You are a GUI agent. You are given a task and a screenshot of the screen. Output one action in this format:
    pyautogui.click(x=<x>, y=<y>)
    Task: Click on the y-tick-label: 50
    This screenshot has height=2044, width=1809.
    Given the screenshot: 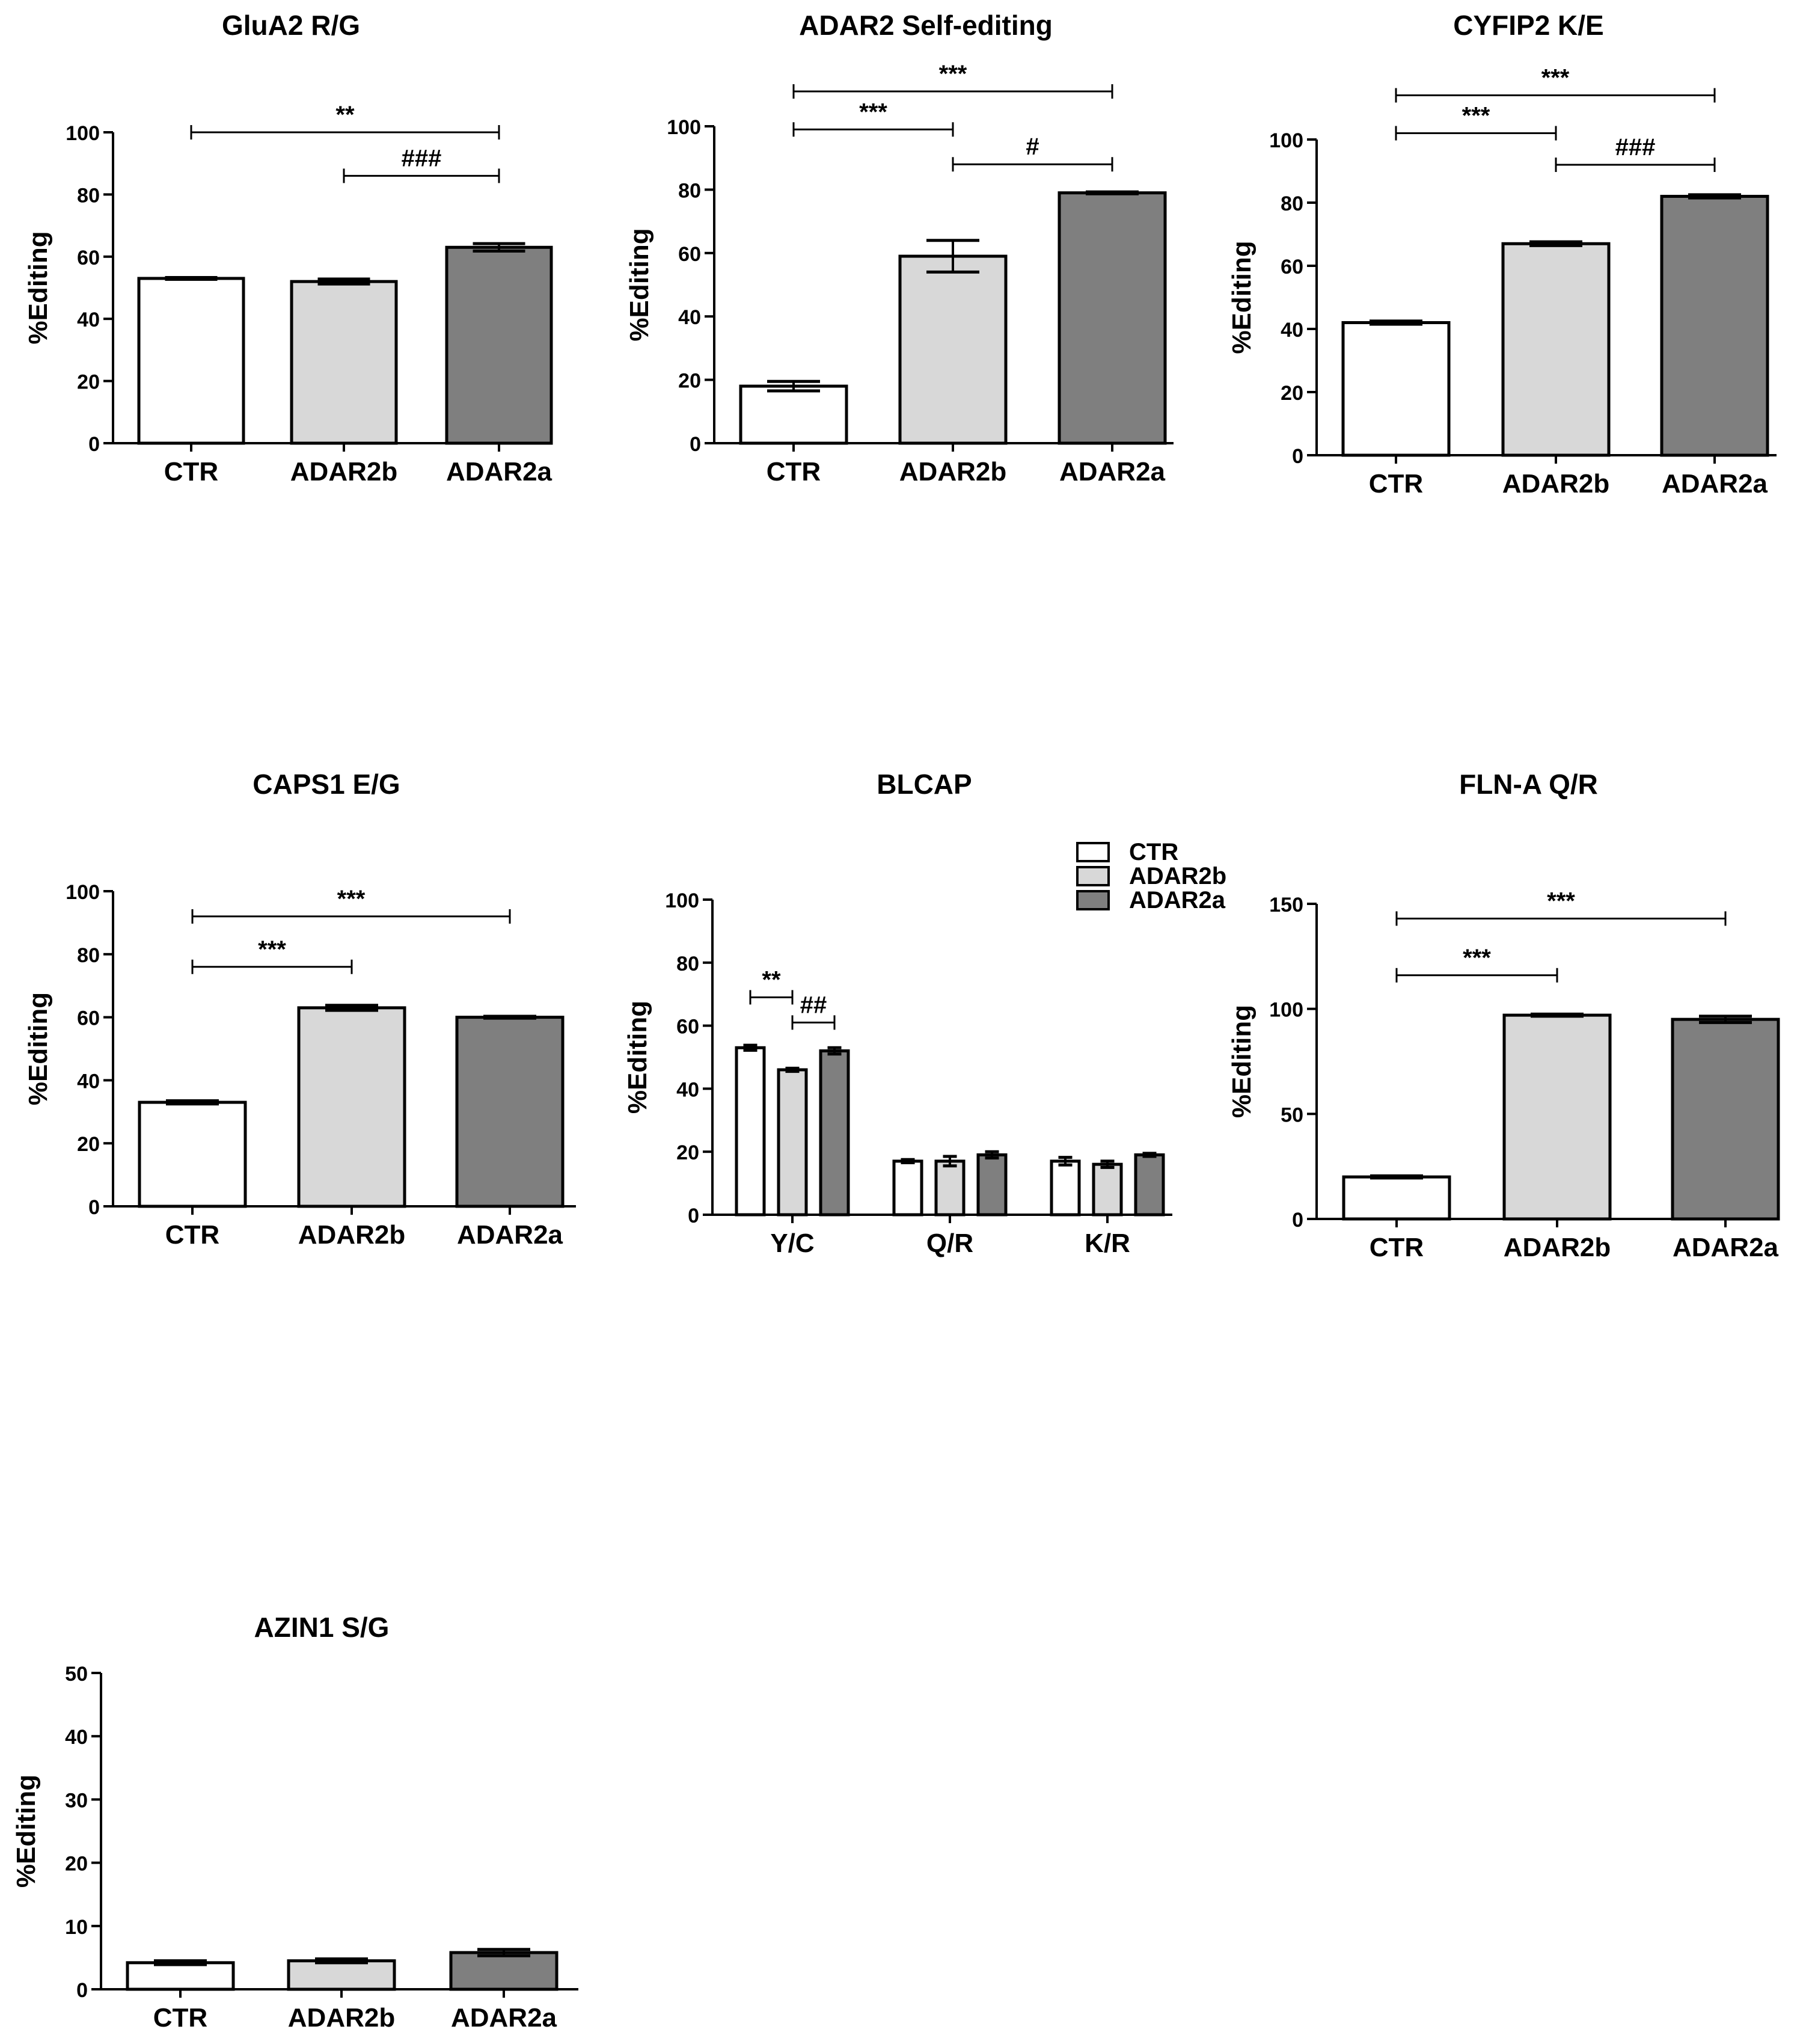 What is the action you would take?
    pyautogui.click(x=1292, y=1114)
    